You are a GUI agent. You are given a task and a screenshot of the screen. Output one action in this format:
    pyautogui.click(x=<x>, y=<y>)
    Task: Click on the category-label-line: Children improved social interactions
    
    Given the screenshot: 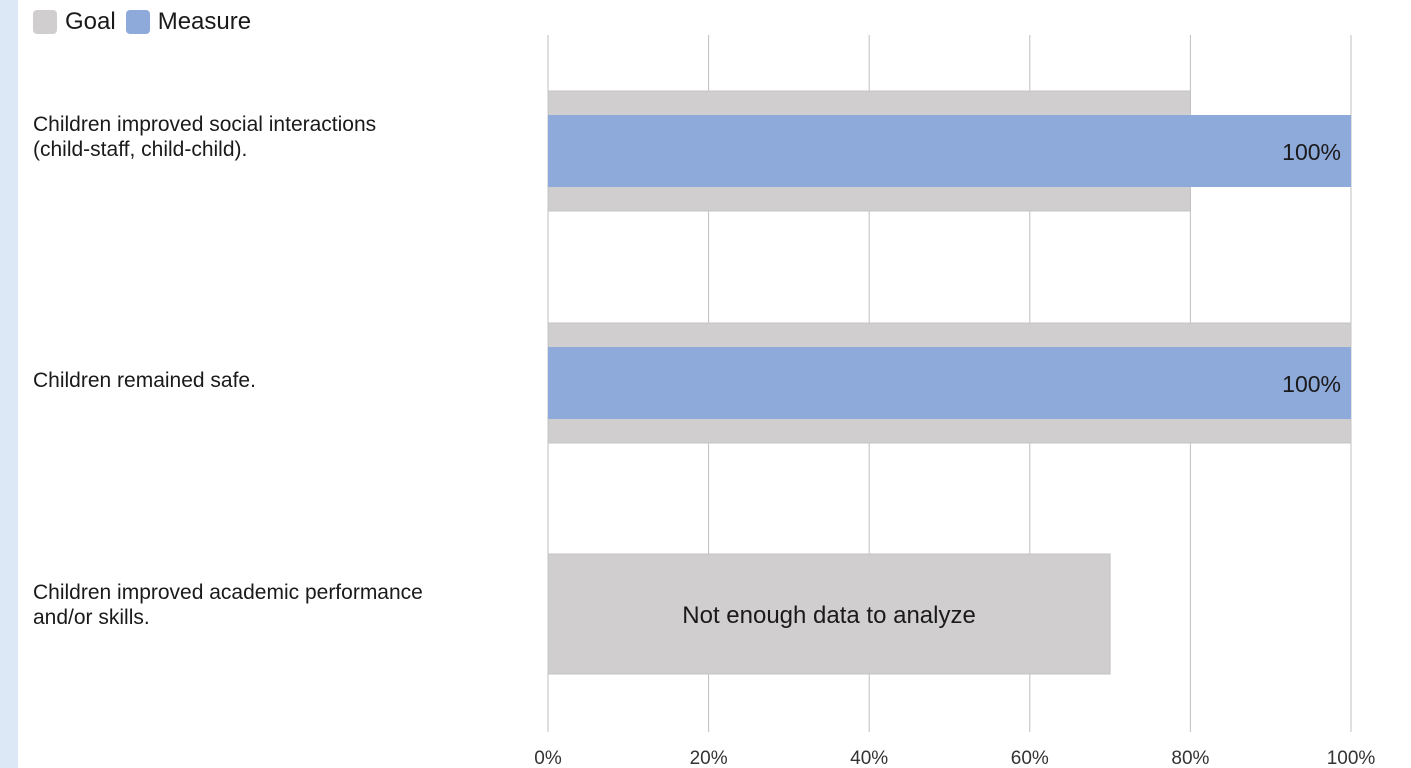 What is the action you would take?
    pyautogui.click(x=205, y=124)
    